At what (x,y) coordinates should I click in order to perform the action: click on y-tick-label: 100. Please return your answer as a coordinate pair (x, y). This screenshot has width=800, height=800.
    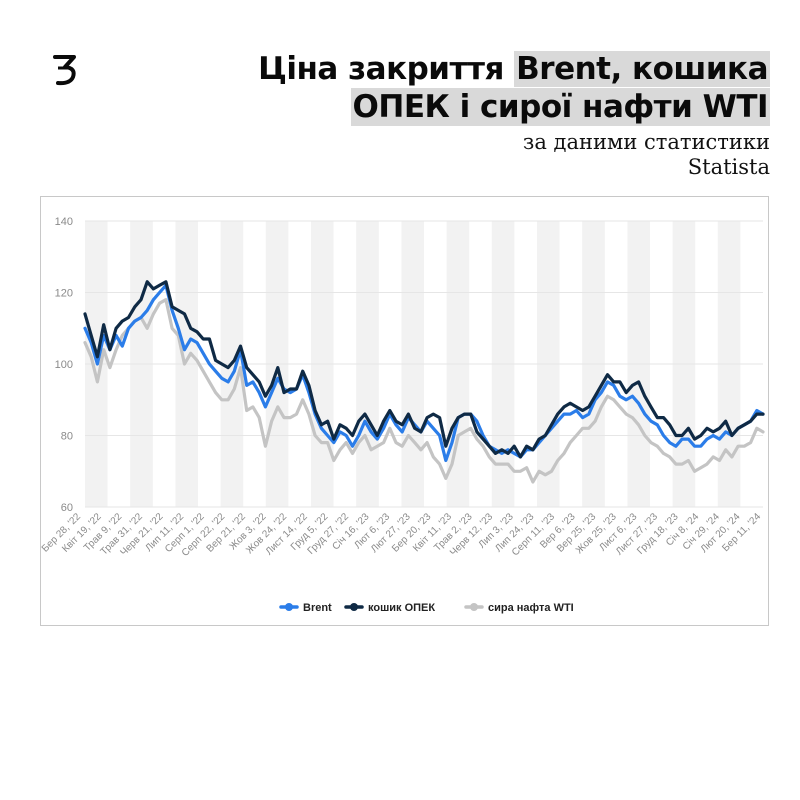
    Looking at the image, I should click on (64, 365).